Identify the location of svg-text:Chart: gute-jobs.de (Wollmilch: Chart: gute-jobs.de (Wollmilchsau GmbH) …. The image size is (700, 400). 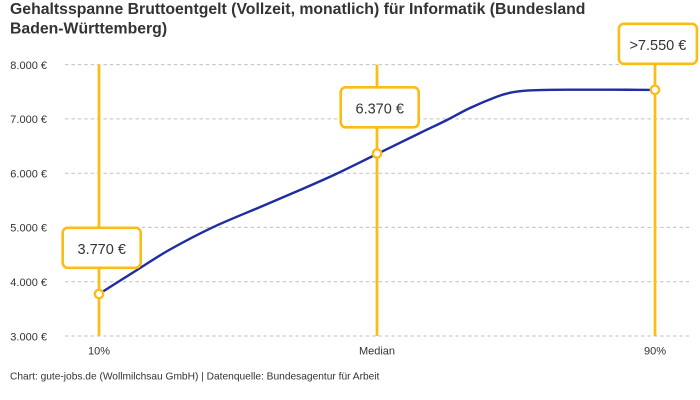
(195, 376).